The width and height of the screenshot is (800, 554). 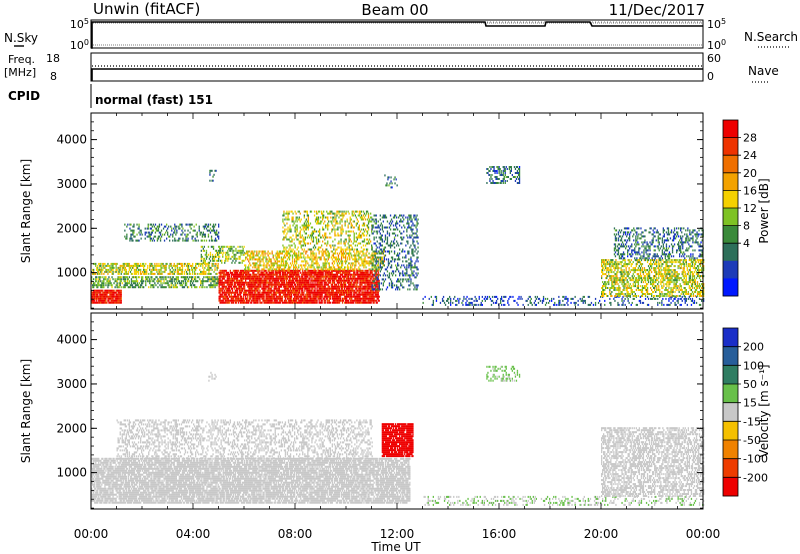 I want to click on noise-left-tick-top: 105, so click(x=79, y=24).